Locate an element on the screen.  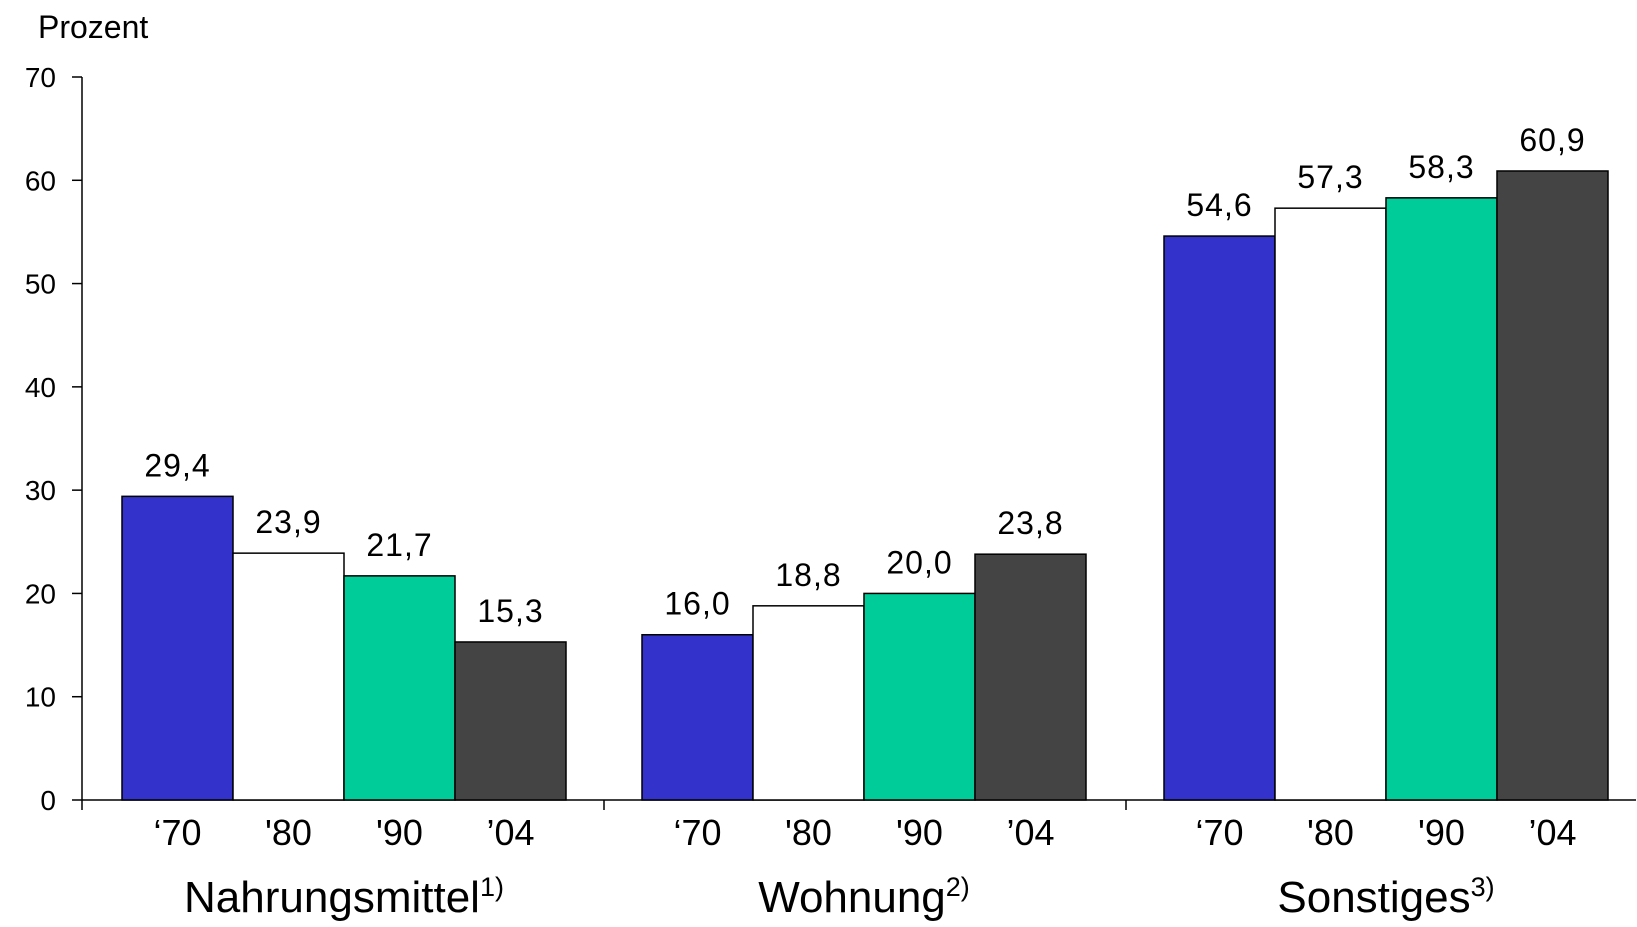
group-label-note: 2) is located at coordinates (958, 887).